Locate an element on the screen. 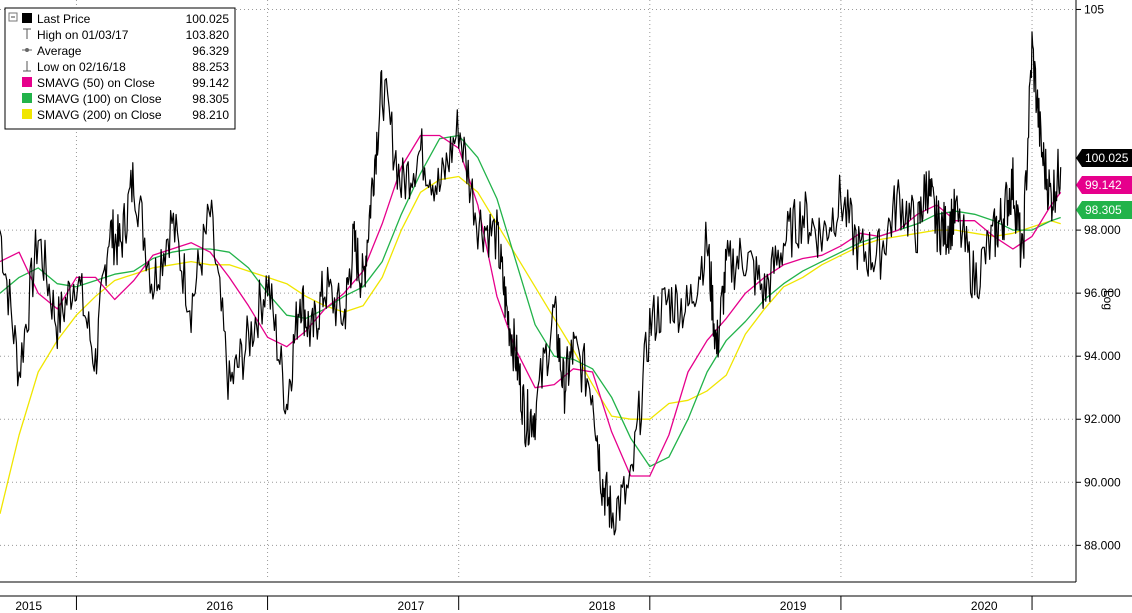  watermark: Log is located at coordinates (1108, 300).